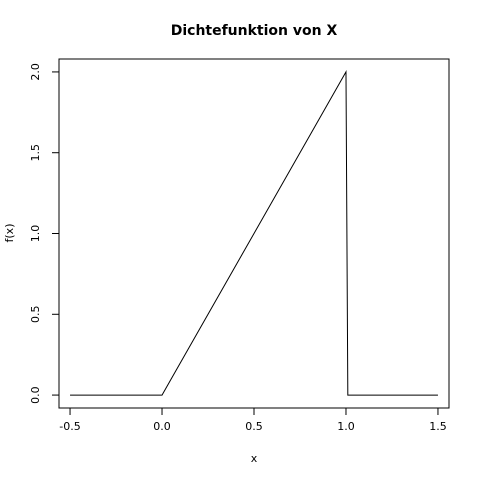  What do you see at coordinates (35, 315) in the screenshot?
I see `y-tick-label: 0.5` at bounding box center [35, 315].